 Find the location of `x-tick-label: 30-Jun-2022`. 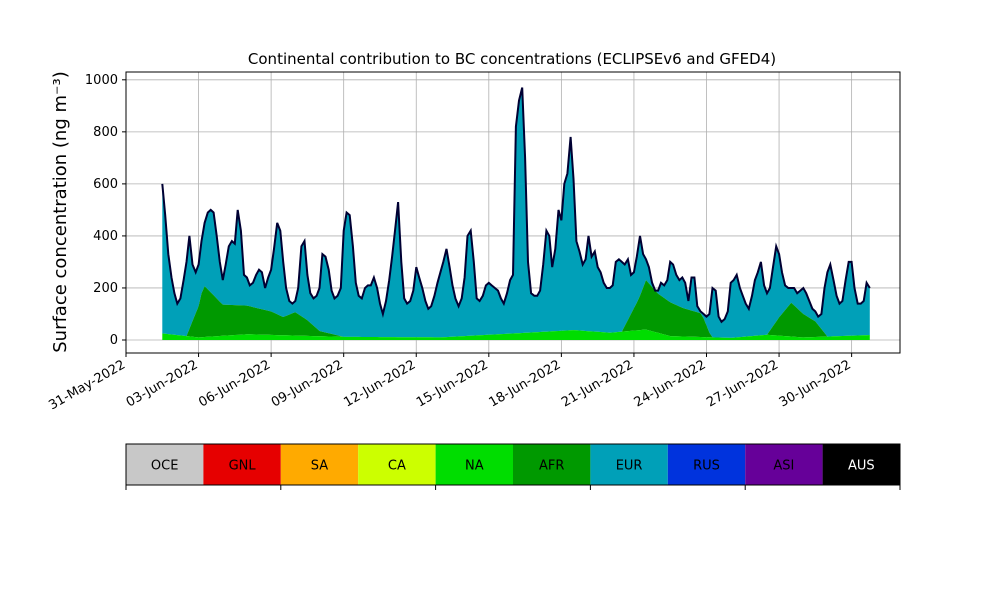

x-tick-label: 30-Jun-2022 is located at coordinates (815, 383).